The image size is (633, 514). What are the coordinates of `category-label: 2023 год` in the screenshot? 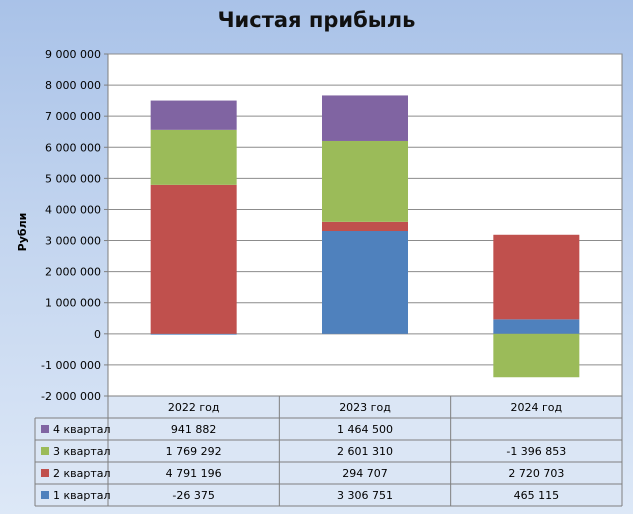 It's located at (365, 407).